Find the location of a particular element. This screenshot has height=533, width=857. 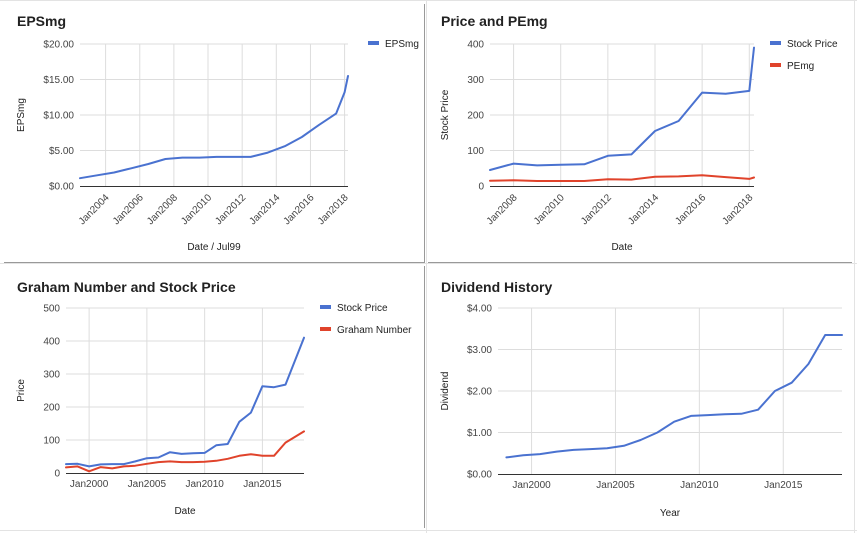

y-tick-label: $15.00 is located at coordinates (58, 80).